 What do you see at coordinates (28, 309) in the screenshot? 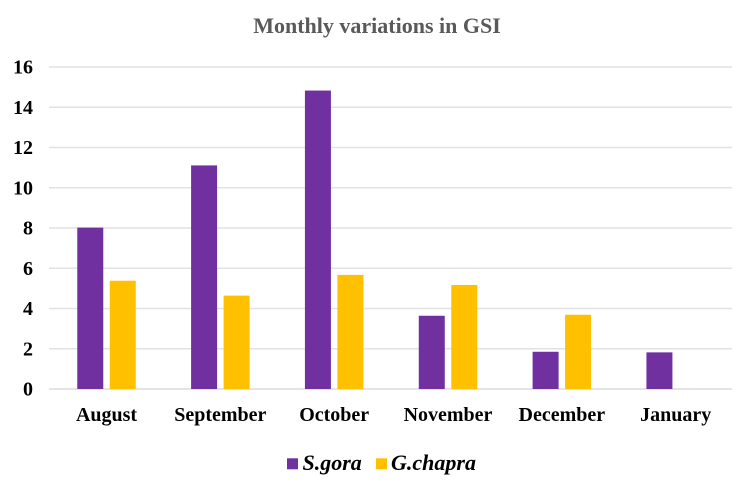
I see `svg-text: 4` at bounding box center [28, 309].